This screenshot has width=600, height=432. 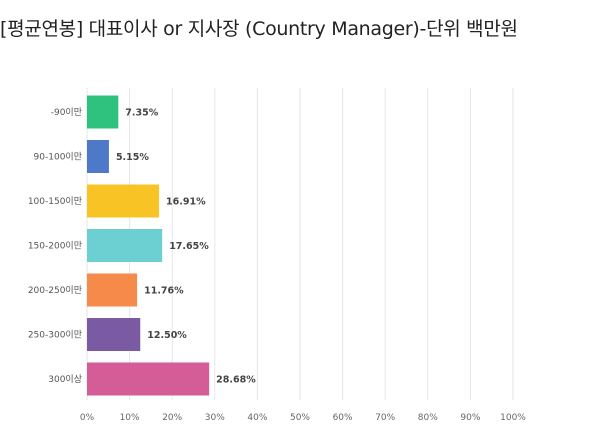 What do you see at coordinates (428, 418) in the screenshot?
I see `x-tick-label: 80%` at bounding box center [428, 418].